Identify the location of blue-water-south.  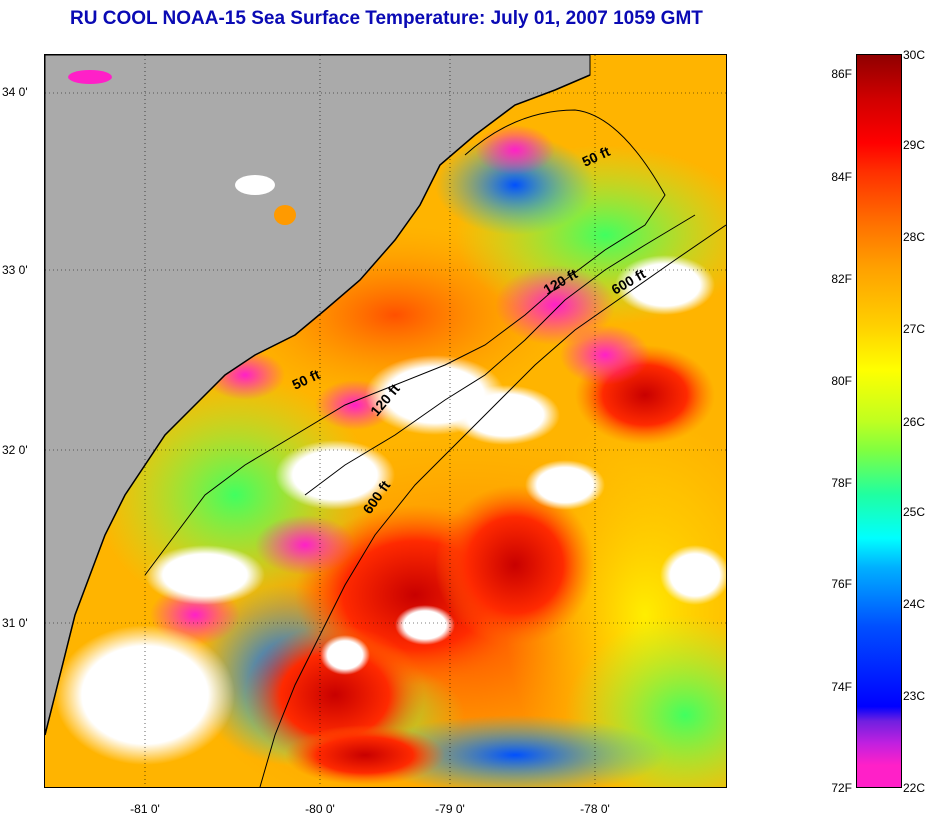
(515, 751).